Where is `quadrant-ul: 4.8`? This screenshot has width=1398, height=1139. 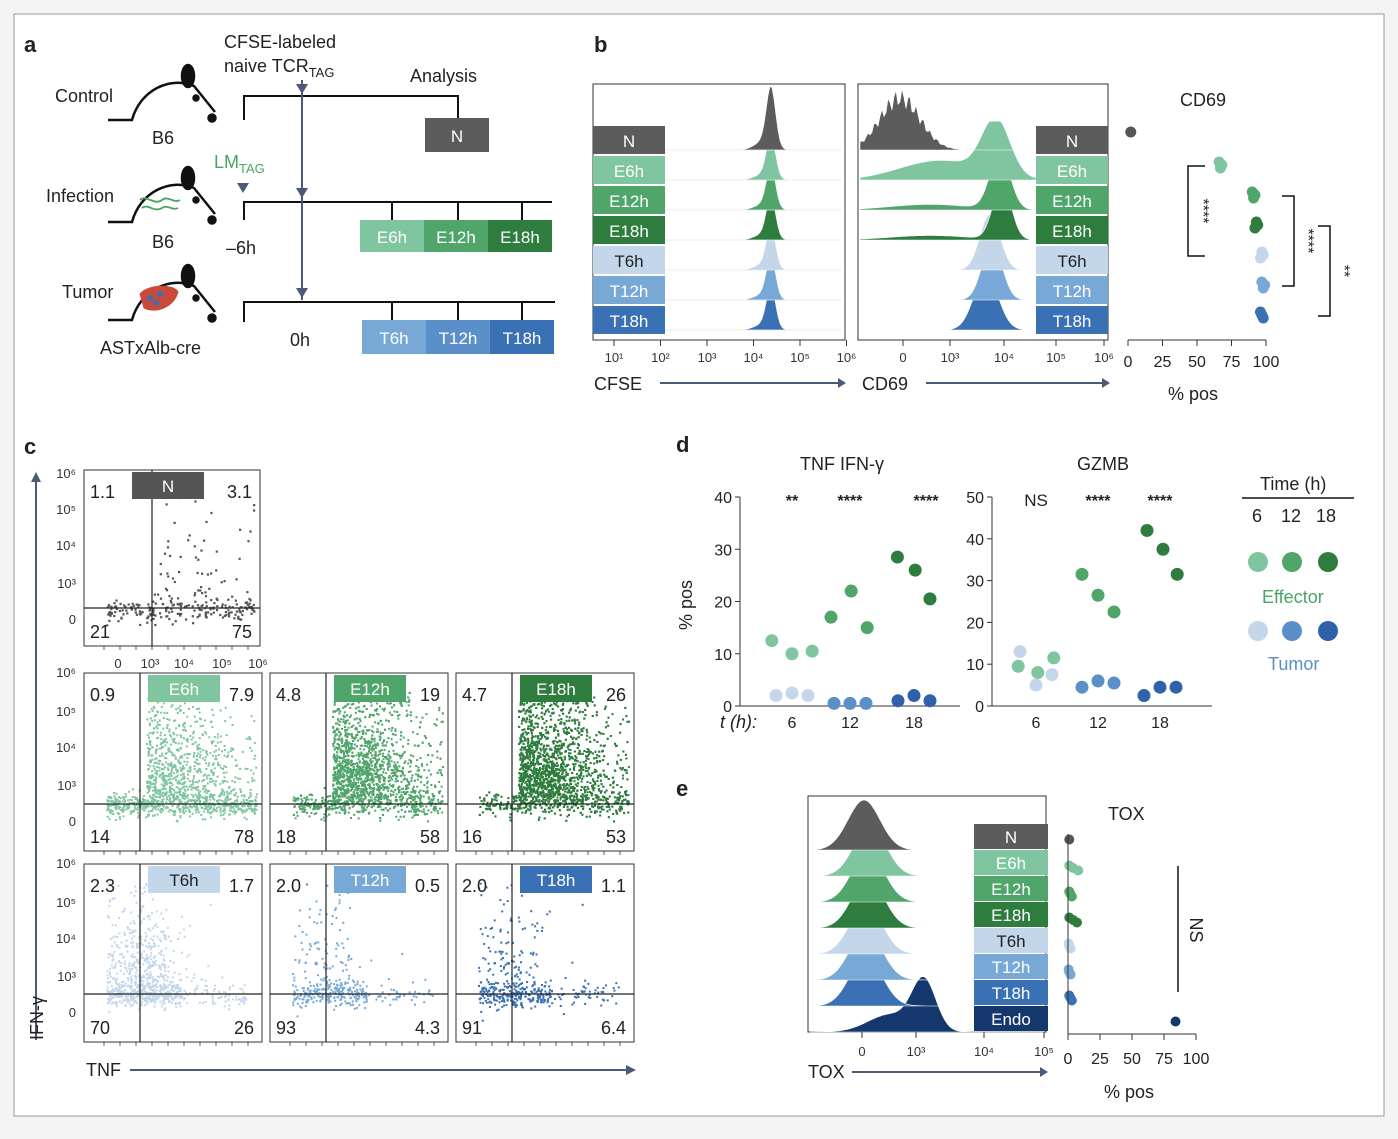
quadrant-ul: 4.8 is located at coordinates (288, 695).